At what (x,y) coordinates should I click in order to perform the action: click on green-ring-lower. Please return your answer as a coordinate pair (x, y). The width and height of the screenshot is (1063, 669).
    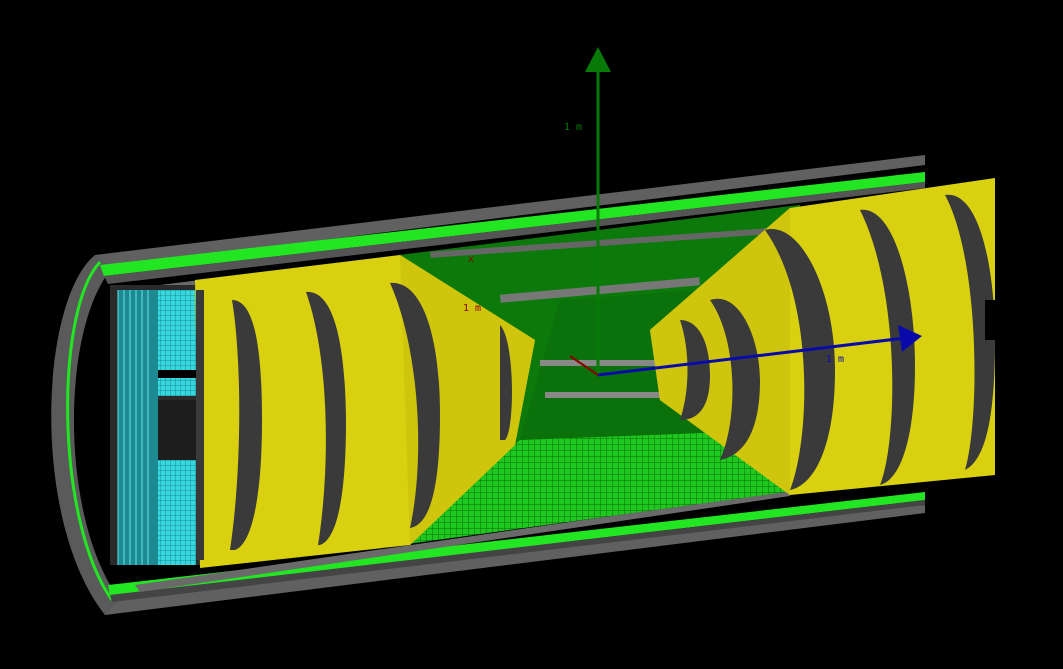
    Looking at the image, I should click on (516, 543).